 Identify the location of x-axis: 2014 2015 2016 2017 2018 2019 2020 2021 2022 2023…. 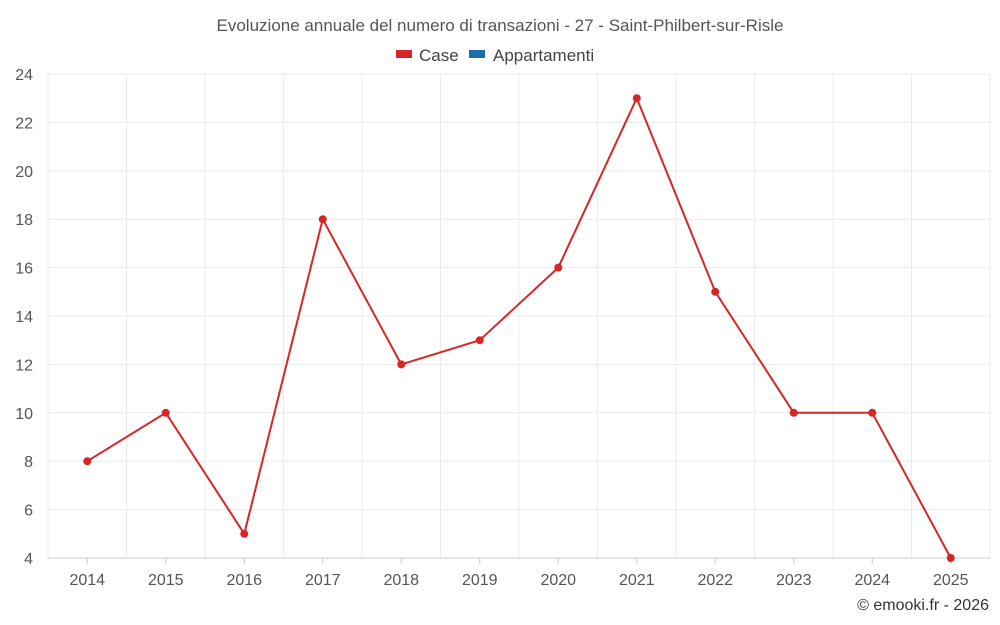
(519, 573).